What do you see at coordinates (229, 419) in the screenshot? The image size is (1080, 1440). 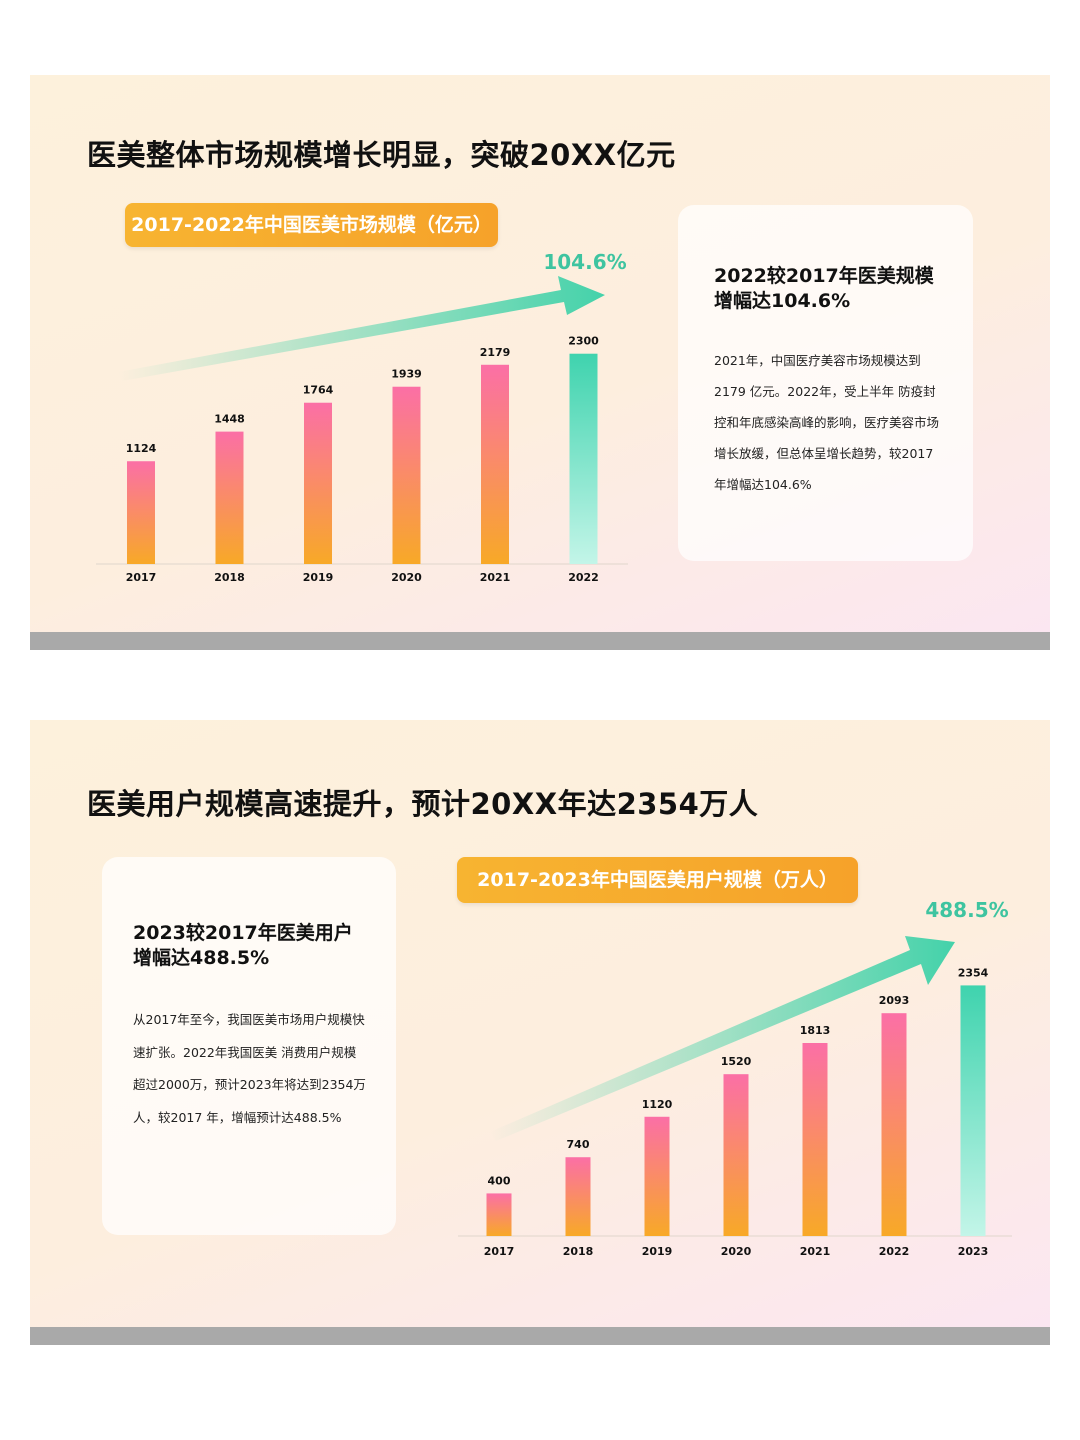 I see `bar-value-label: 1448` at bounding box center [229, 419].